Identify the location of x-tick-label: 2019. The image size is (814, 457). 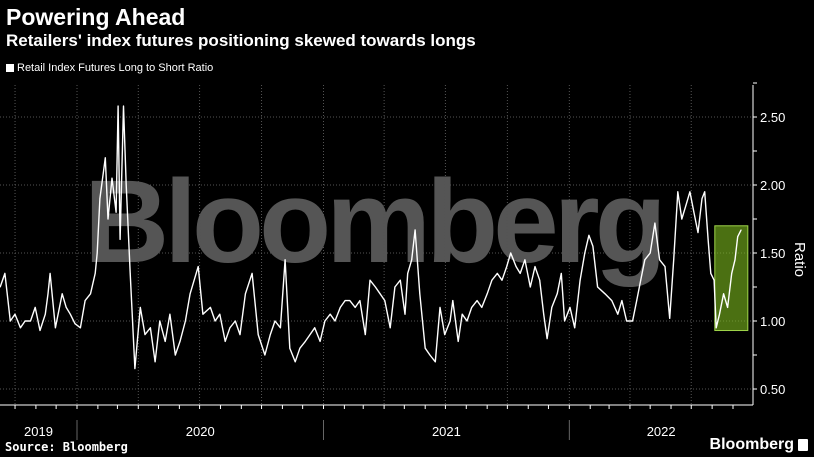
(38, 431).